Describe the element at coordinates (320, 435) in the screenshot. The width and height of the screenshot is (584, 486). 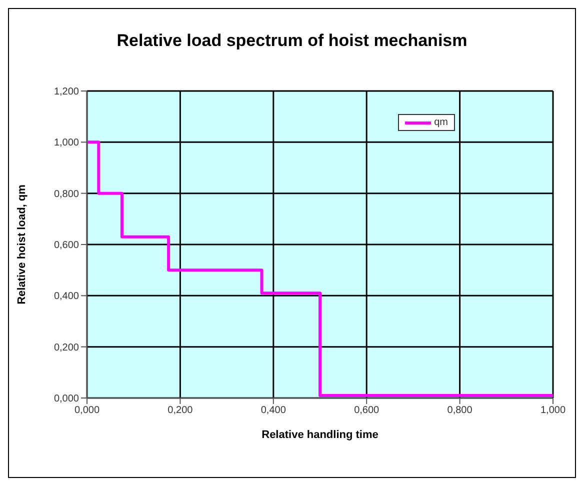
I see `x-axis-title: Relative handling time` at that location.